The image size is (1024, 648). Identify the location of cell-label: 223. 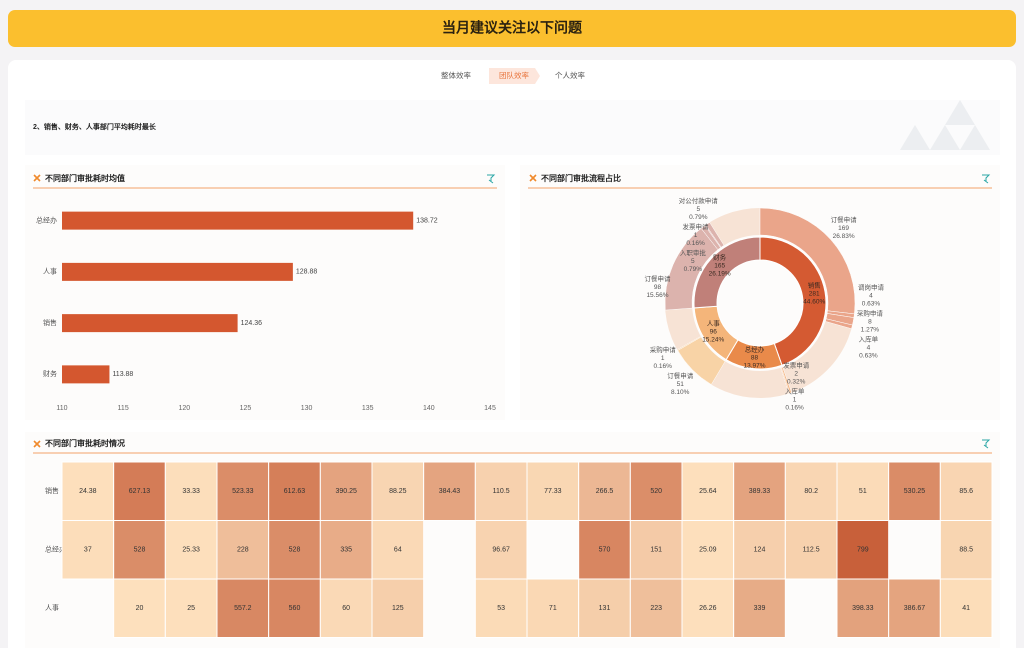
(656, 608).